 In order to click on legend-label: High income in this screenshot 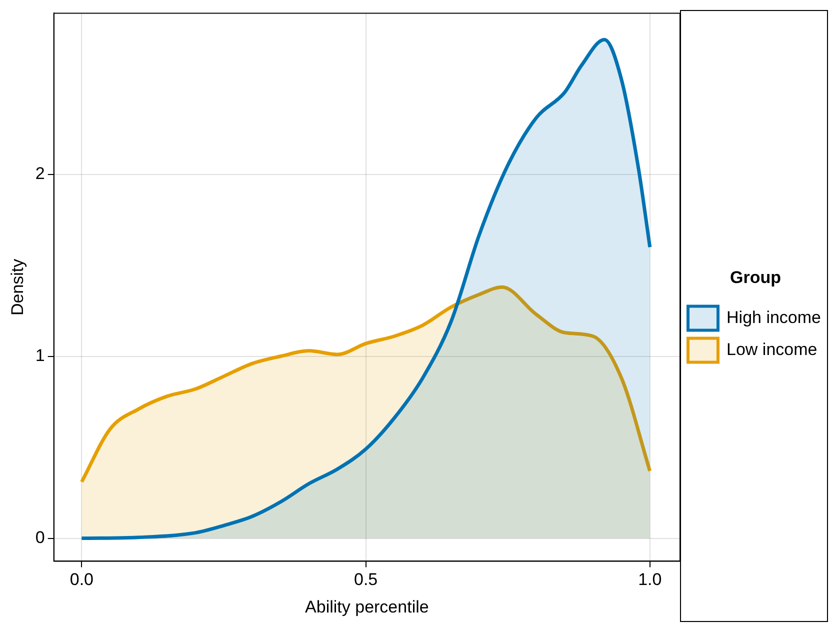, I will do `click(774, 317)`.